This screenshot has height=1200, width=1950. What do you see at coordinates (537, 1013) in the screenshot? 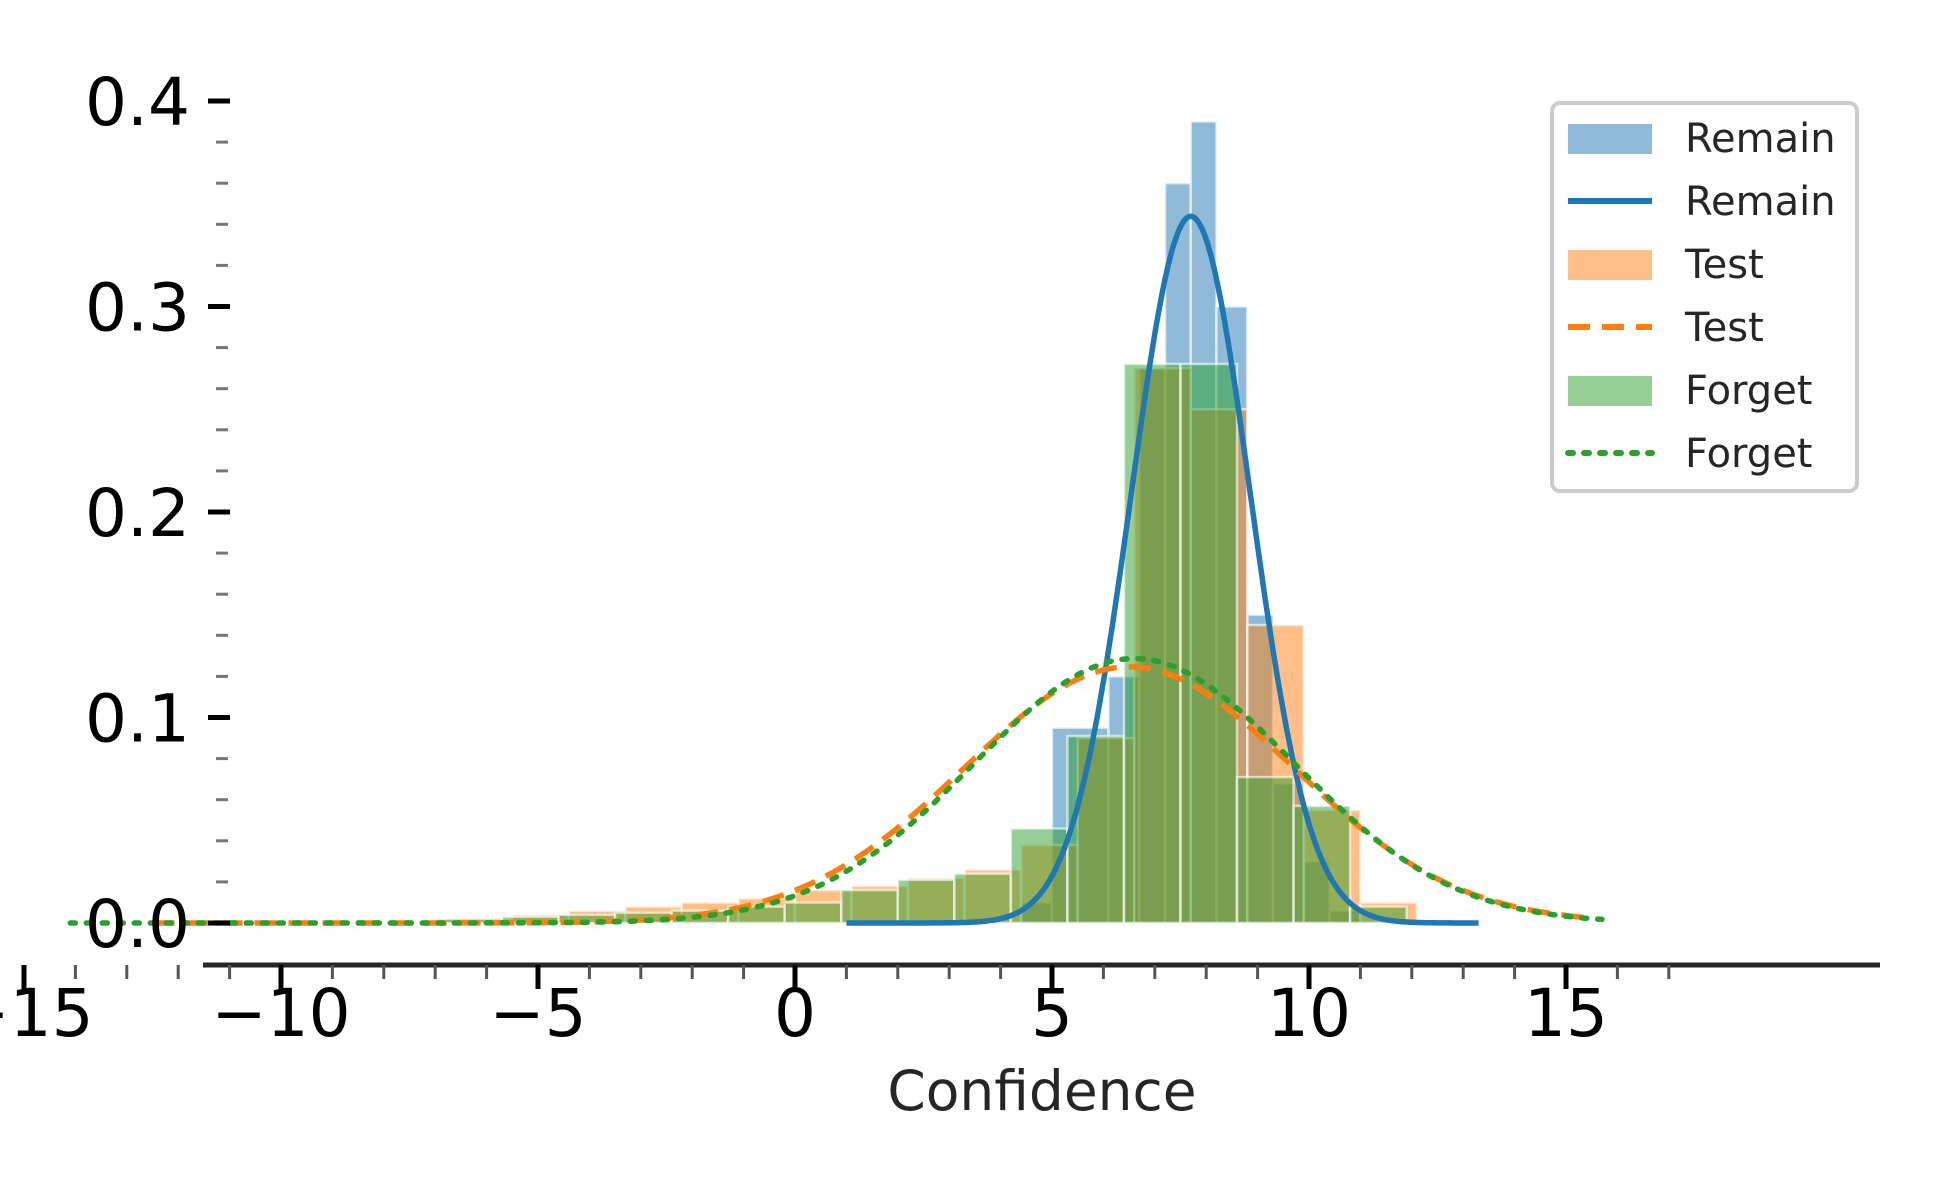
I see `x-tick-label: −5` at bounding box center [537, 1013].